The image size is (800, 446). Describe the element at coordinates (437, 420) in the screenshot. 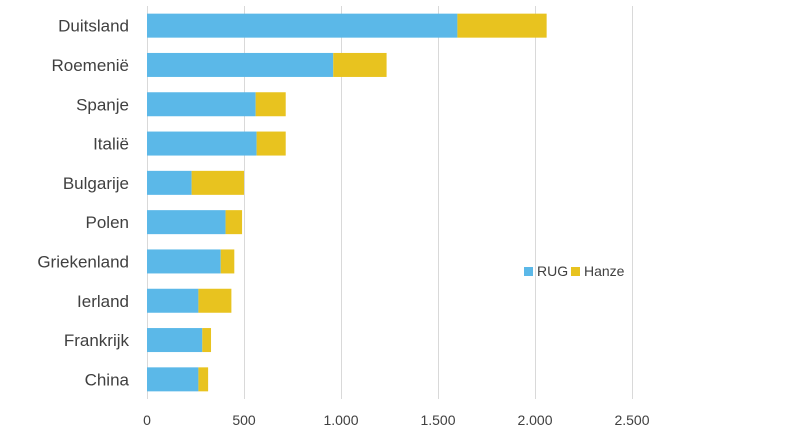

I see `x-tick-label-3: 1.500` at that location.